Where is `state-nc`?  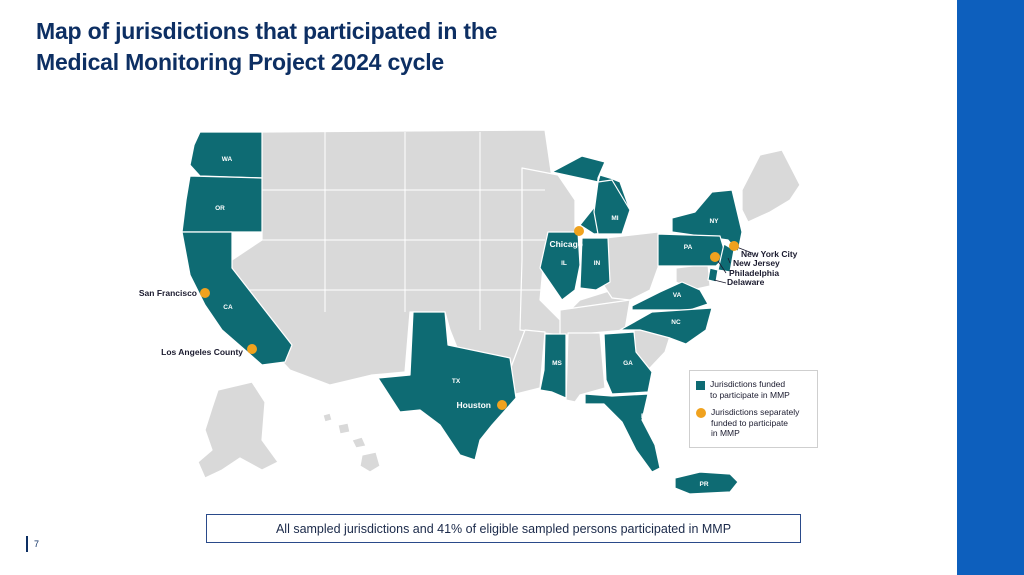
state-nc is located at coordinates (666, 326).